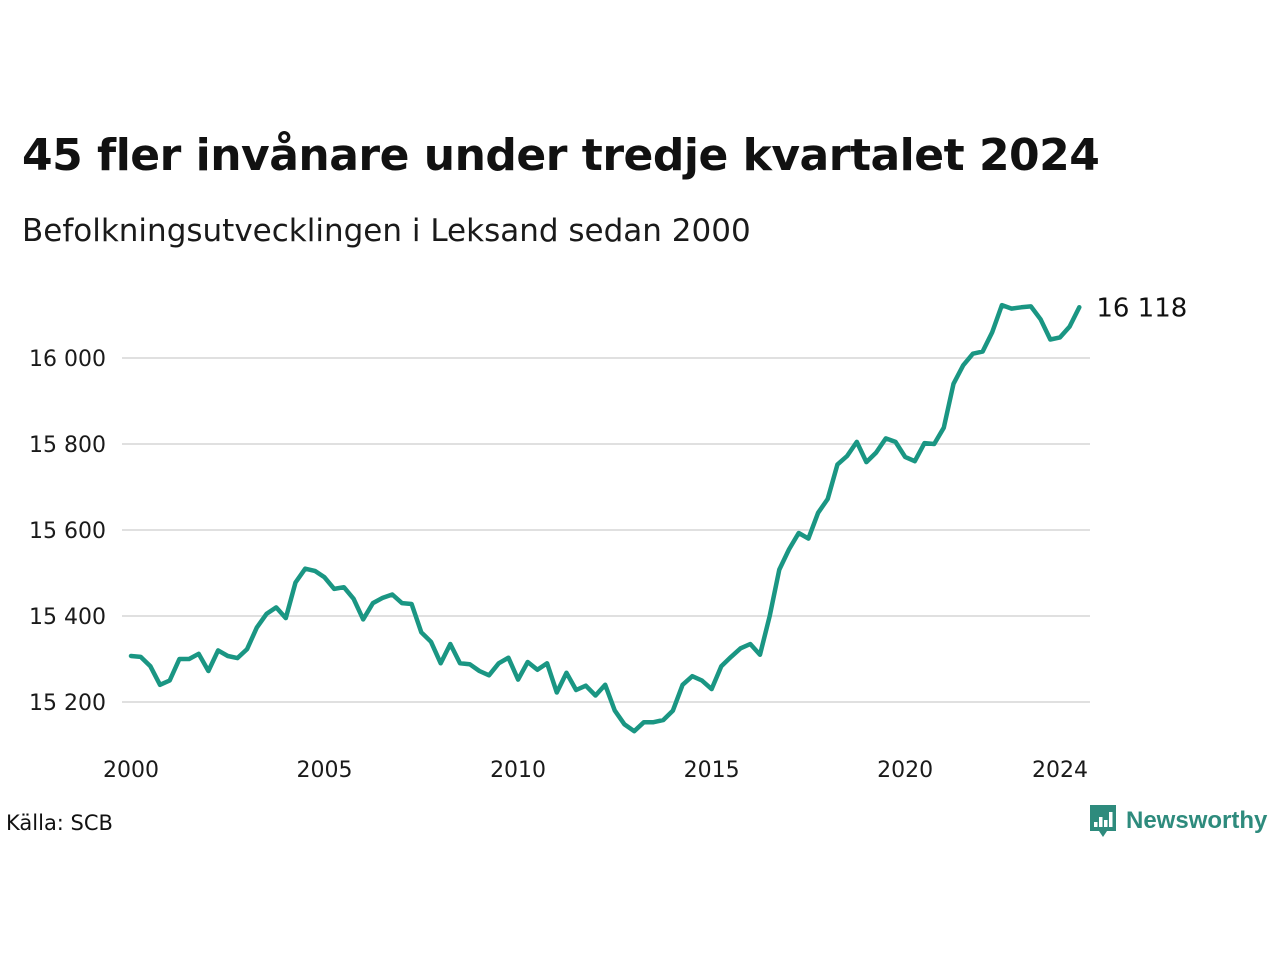  I want to click on brand-logo: Newsworthy, so click(1177, 821).